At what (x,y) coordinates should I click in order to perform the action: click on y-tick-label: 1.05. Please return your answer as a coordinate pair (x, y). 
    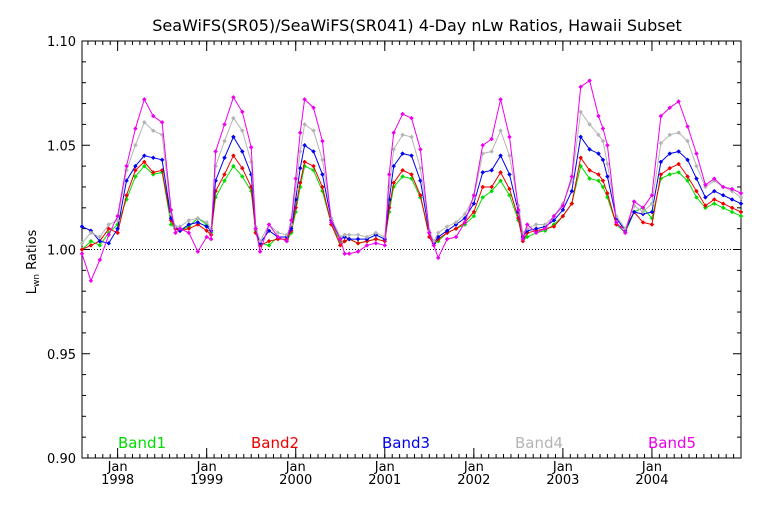
    Looking at the image, I should click on (61, 146).